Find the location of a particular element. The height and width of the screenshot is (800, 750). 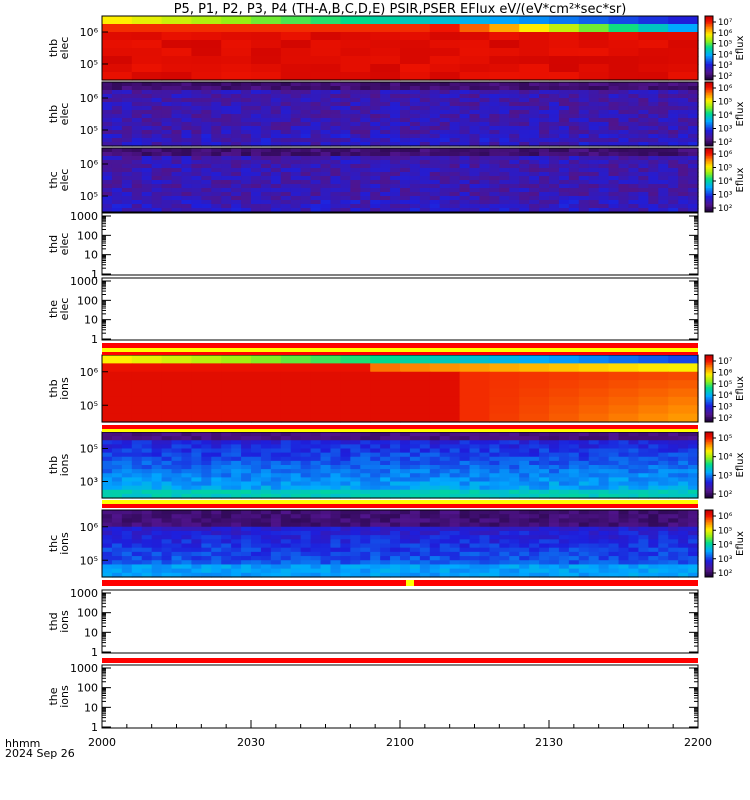

y-tick-label: 10⁶ is located at coordinates (89, 32).